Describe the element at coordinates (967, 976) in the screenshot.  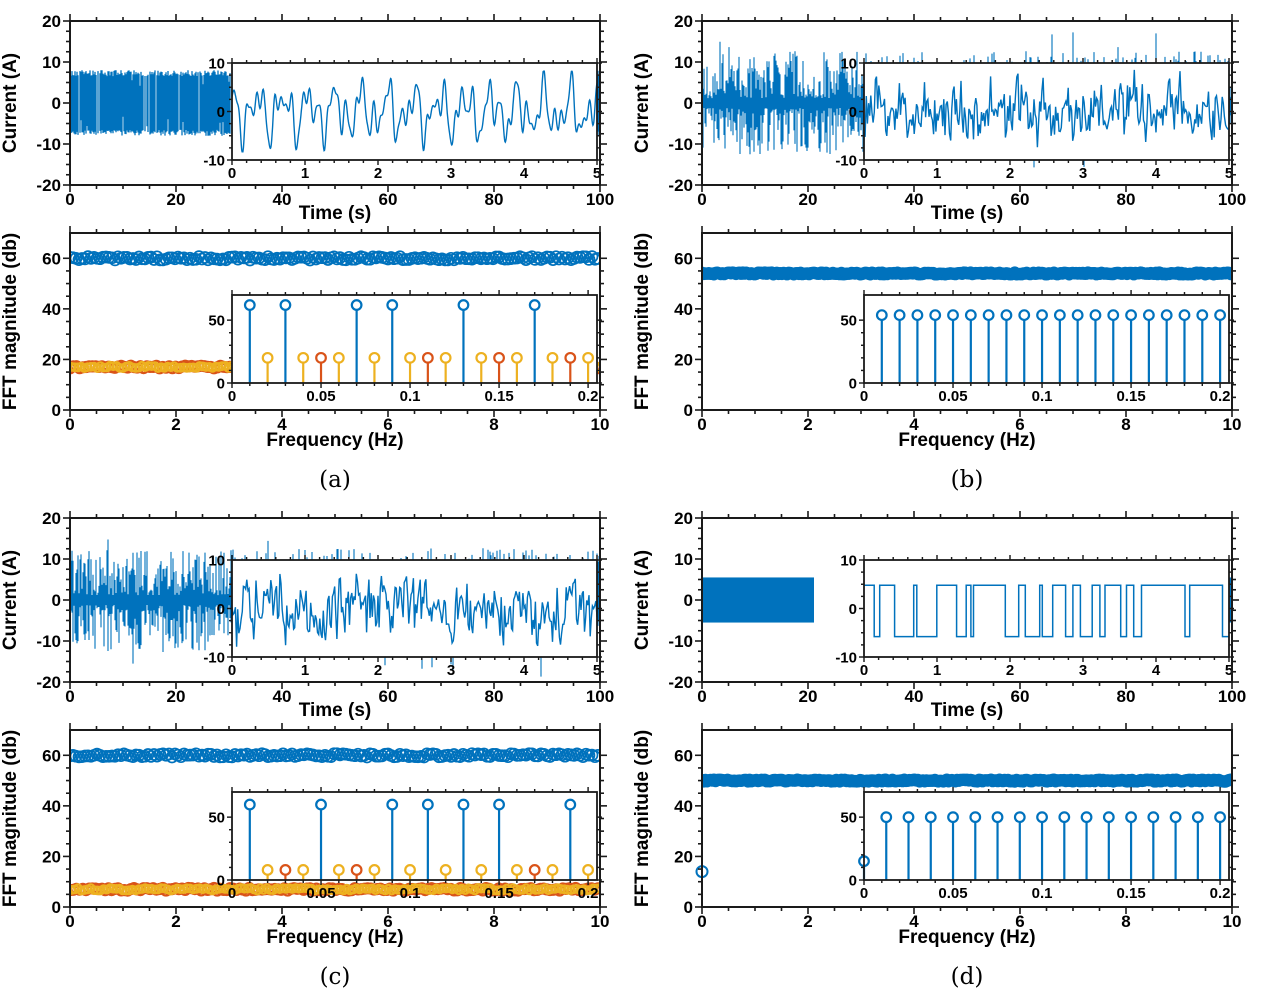
I see `svg-text: (d)` at that location.